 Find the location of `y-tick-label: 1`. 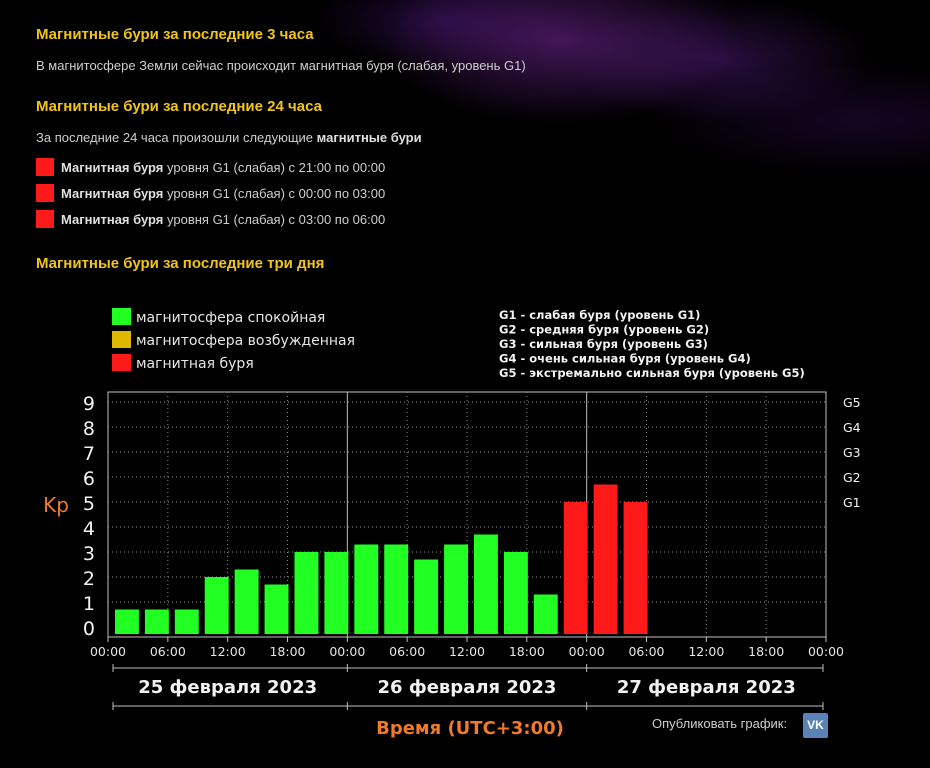

y-tick-label: 1 is located at coordinates (89, 604).